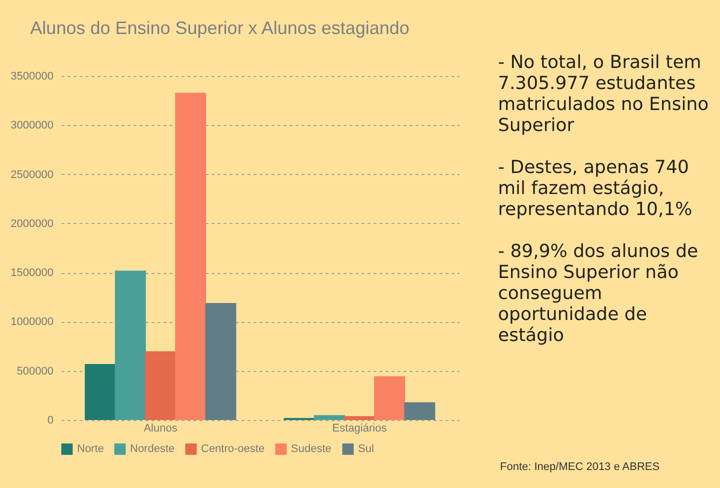 The image size is (720, 488). Describe the element at coordinates (35, 371) in the screenshot. I see `y-tick-label: 500000` at that location.